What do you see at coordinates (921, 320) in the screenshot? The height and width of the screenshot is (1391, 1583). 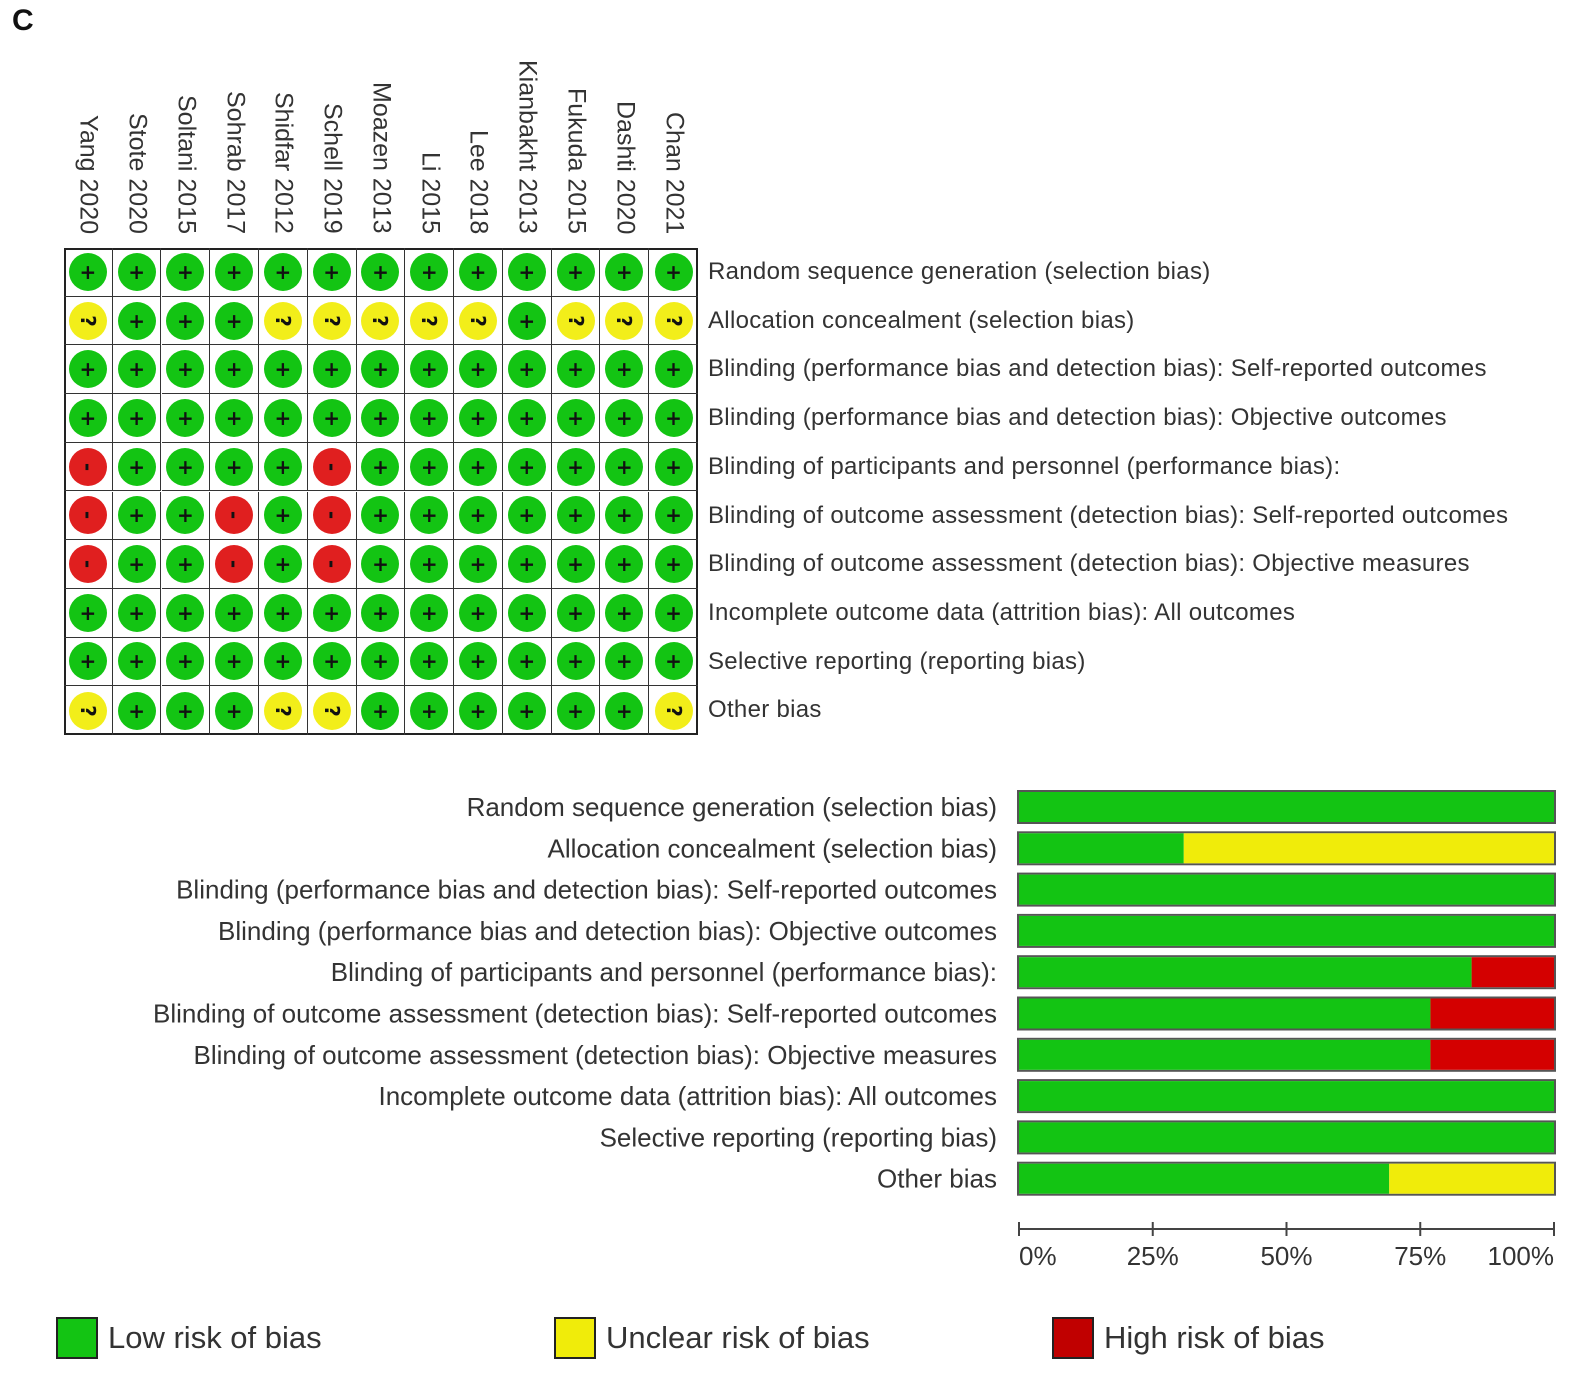 I see `summary-domain-label: Allocation concealment (selection bias)` at bounding box center [921, 320].